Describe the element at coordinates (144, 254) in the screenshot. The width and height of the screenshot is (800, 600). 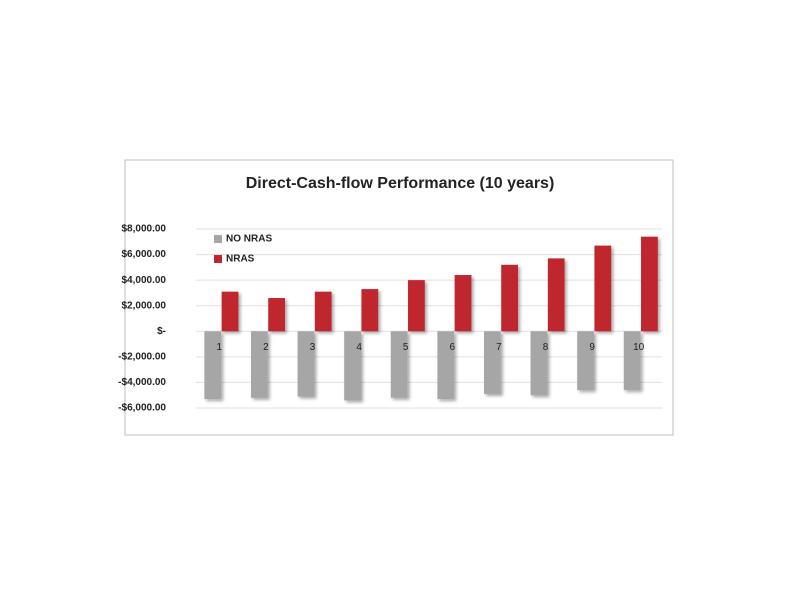
I see `y-tick-label: $6,000.00` at that location.